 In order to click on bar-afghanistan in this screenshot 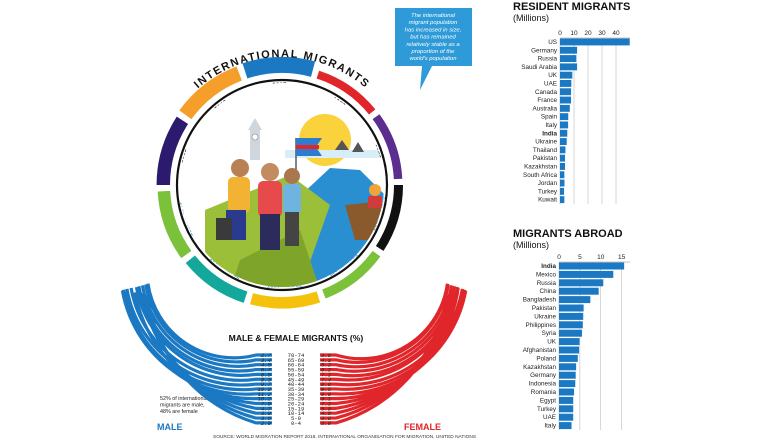, I will do `click(569, 350)`.